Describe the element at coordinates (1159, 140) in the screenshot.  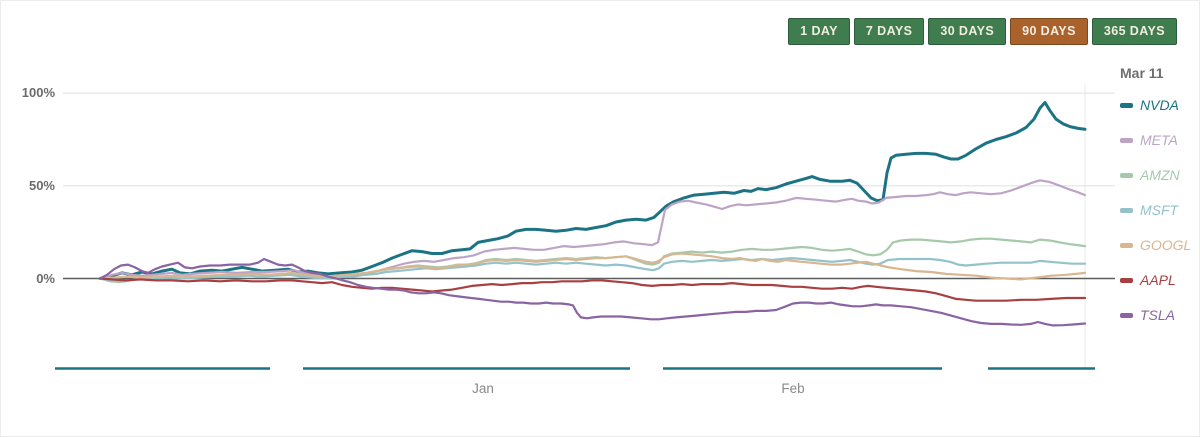
I see `legend-ticker-label: META` at that location.